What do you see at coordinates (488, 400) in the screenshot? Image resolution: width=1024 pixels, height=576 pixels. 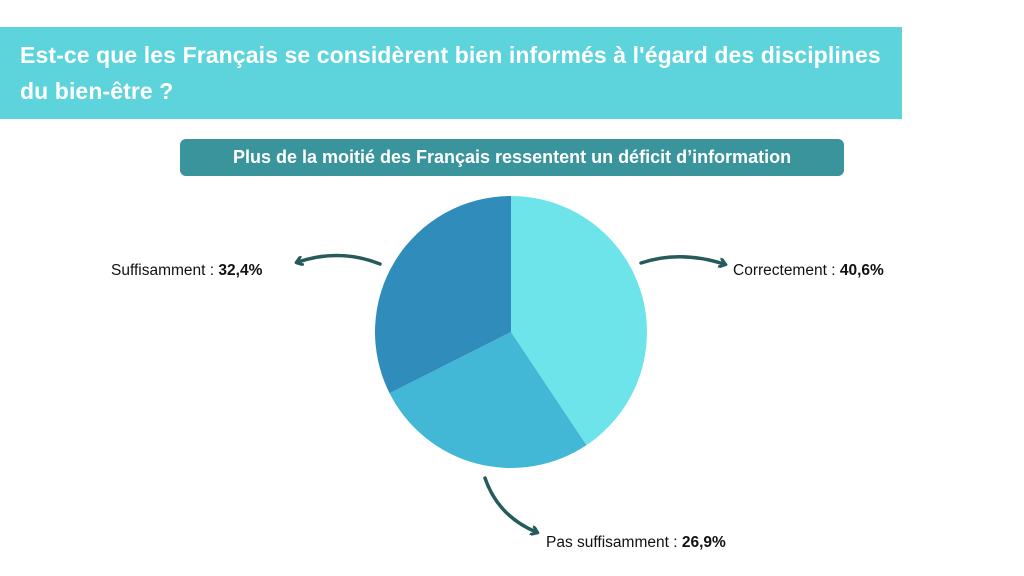 I see `pie-slice-pas-suffisamment` at bounding box center [488, 400].